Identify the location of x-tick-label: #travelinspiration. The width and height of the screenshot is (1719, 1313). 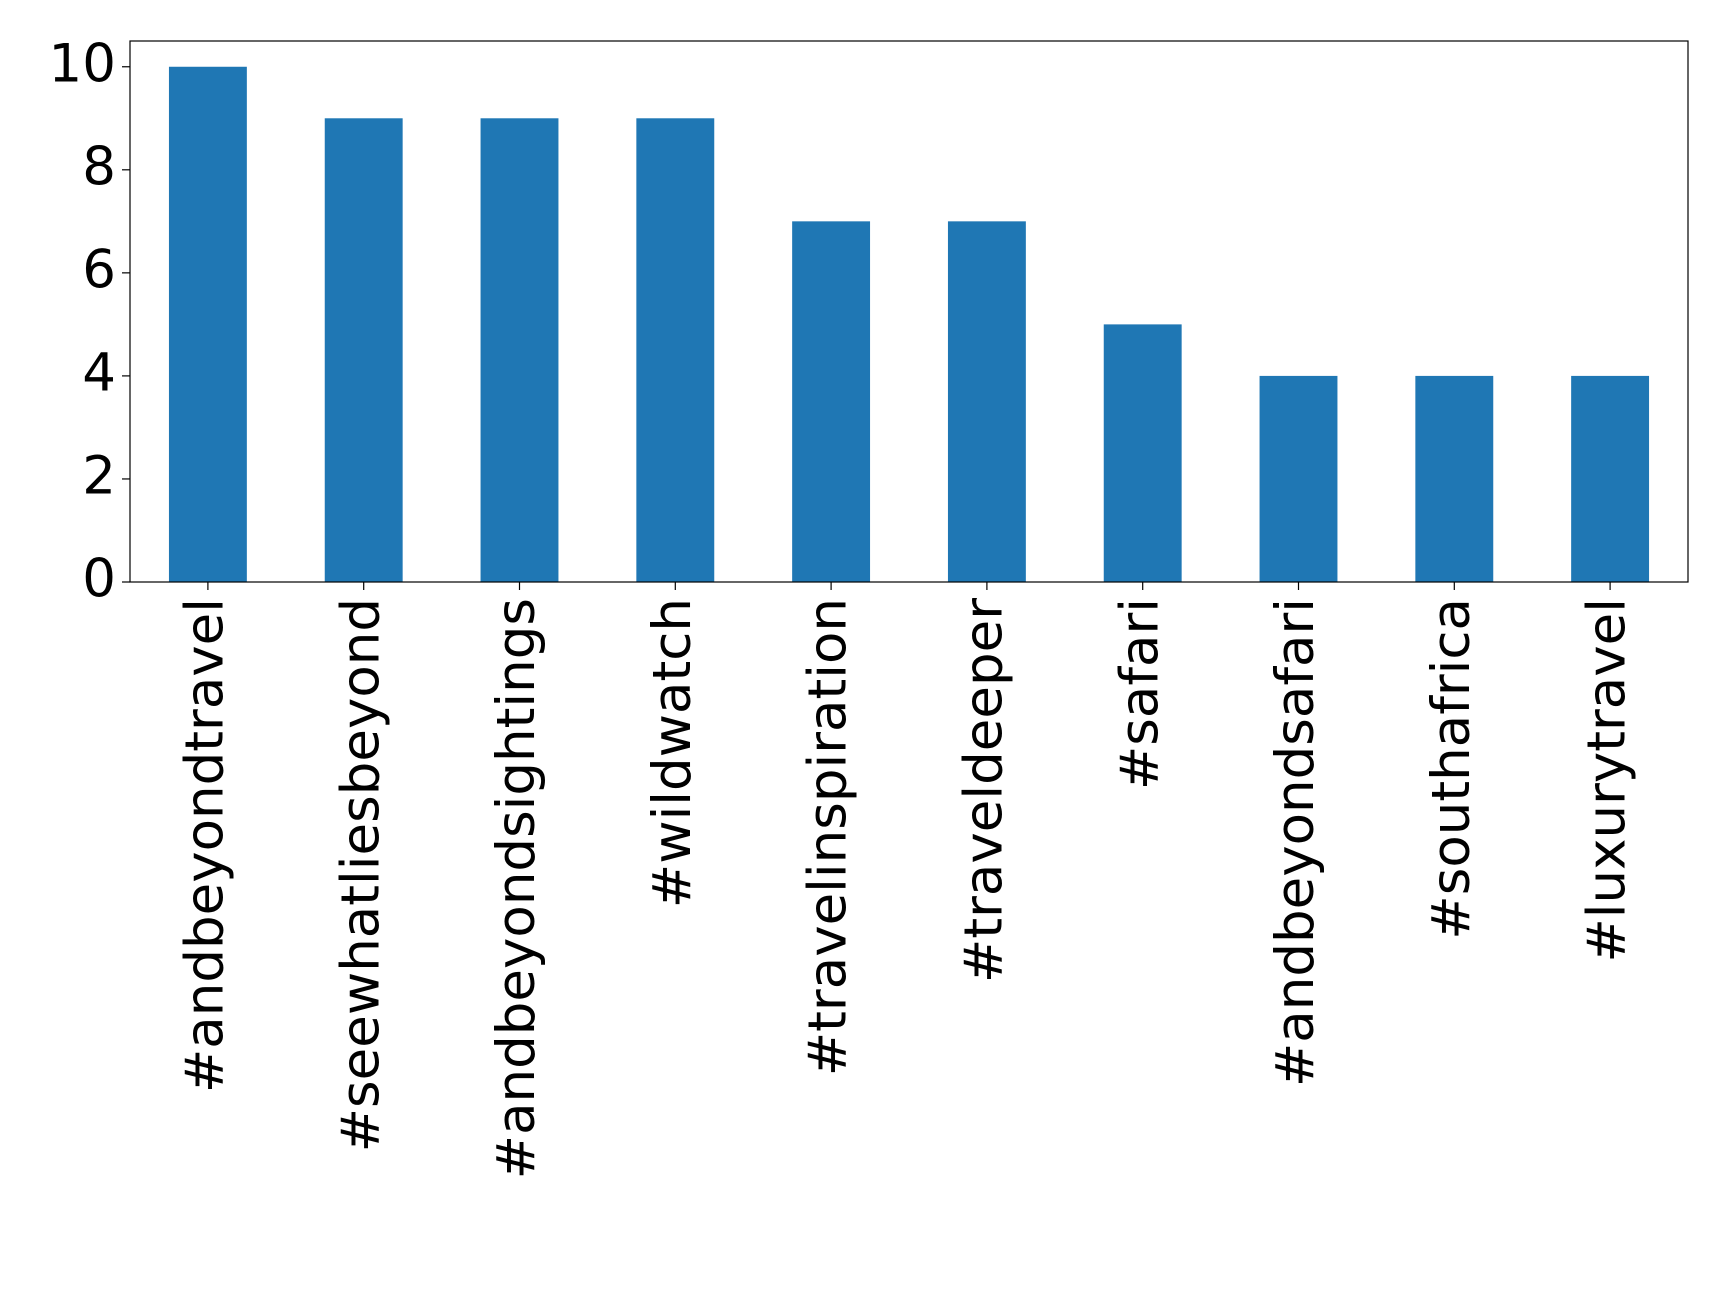
(828, 837).